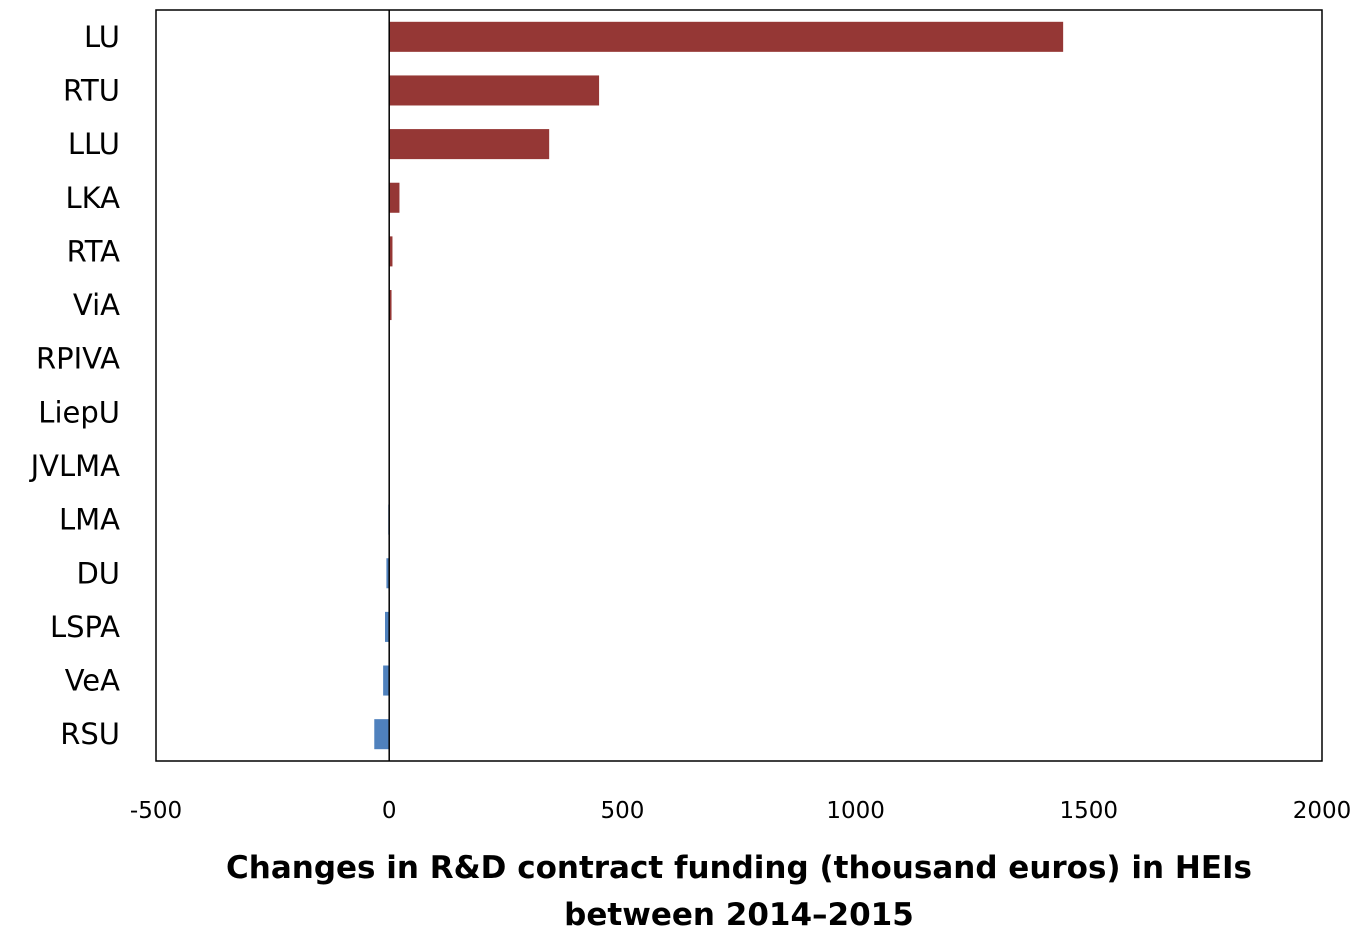 The width and height of the screenshot is (1363, 936). I want to click on category-label-rta: RTA, so click(94, 251).